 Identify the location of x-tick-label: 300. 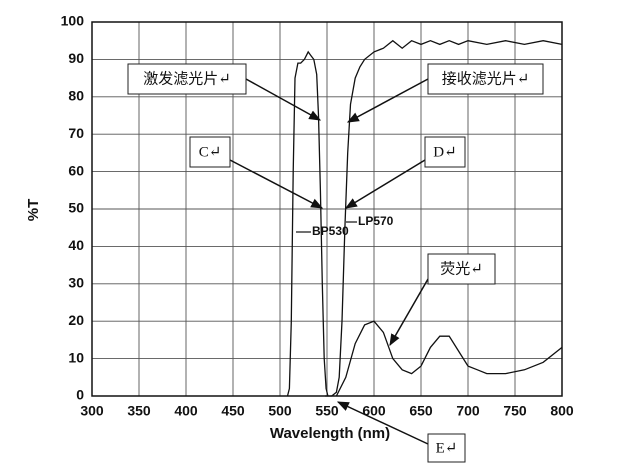
(92, 411).